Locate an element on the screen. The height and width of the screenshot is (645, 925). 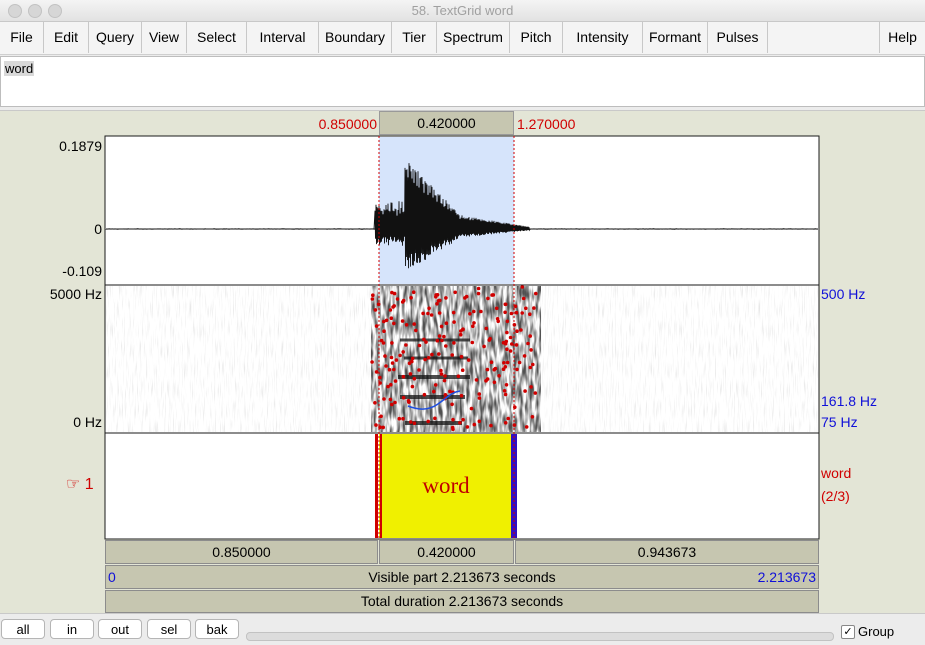
selection-duration-top: 0.420000 is located at coordinates (446, 123).